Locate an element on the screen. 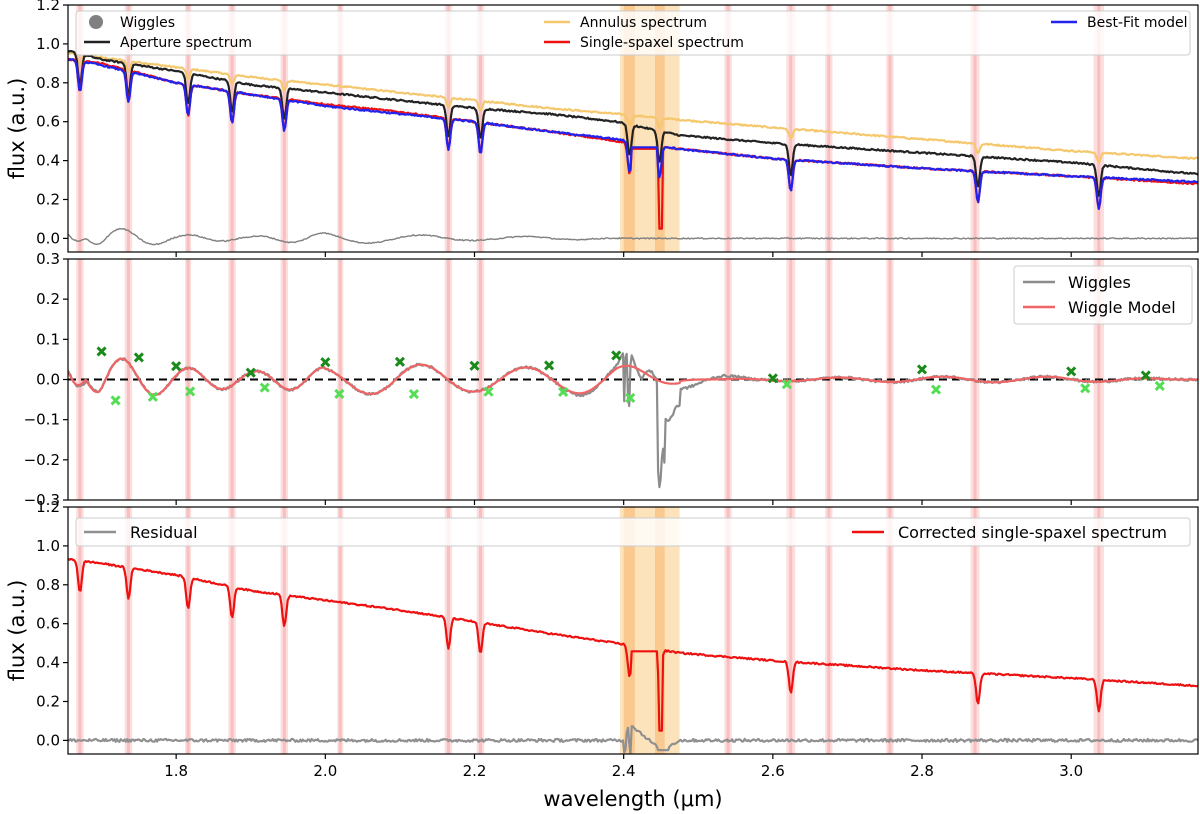  y-tick-label: −0.1 is located at coordinates (42, 420).